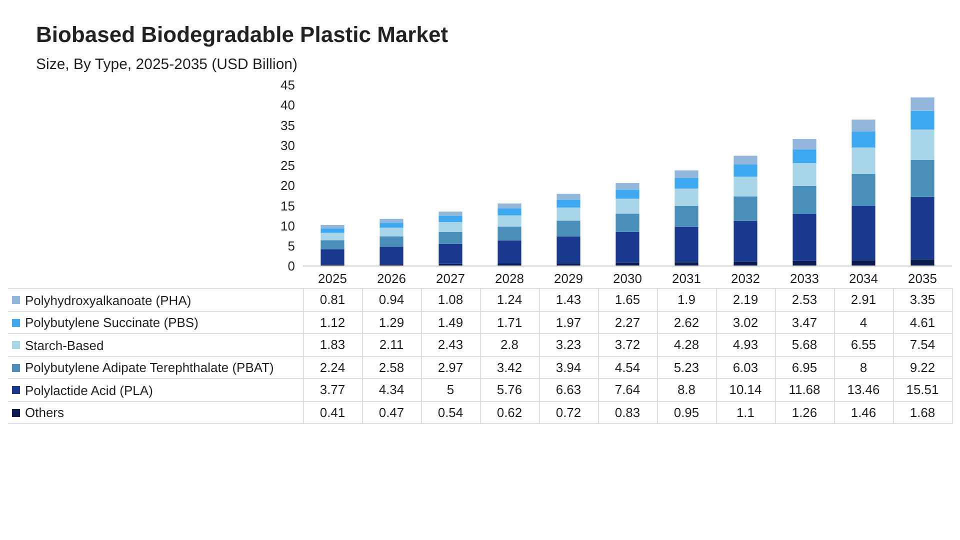 The image size is (960, 540). What do you see at coordinates (509, 299) in the screenshot?
I see `data-label: 1.24` at bounding box center [509, 299].